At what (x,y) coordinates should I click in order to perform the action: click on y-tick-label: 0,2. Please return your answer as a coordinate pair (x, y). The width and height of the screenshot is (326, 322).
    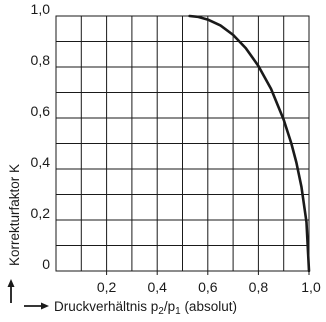
    Looking at the image, I should click on (41, 213).